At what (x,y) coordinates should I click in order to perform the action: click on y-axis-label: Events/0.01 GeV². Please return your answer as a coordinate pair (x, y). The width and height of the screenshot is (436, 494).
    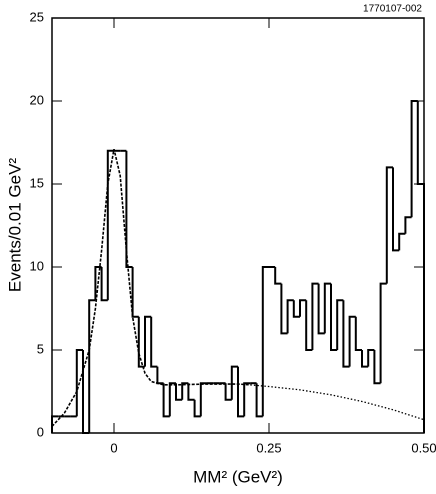
    Looking at the image, I should click on (14, 225).